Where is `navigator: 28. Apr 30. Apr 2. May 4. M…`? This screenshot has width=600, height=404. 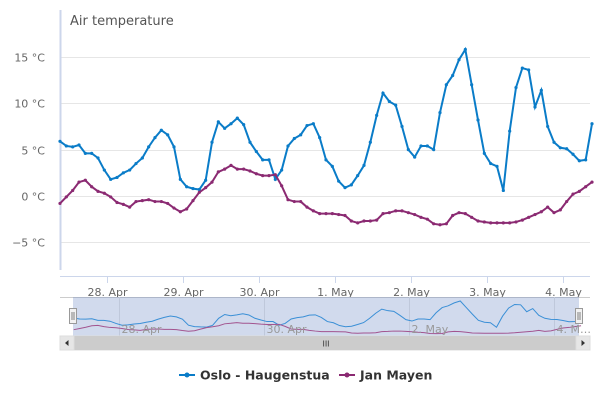 navigator: 28. Apr 30. Apr 2. May 4. M… is located at coordinates (325, 316).